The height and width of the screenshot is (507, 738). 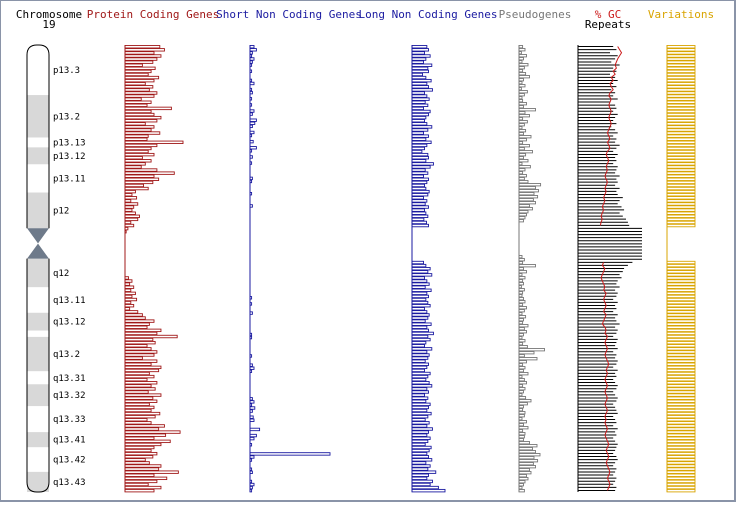 What do you see at coordinates (69, 179) in the screenshot?
I see `band-label: p13.11` at bounding box center [69, 179].